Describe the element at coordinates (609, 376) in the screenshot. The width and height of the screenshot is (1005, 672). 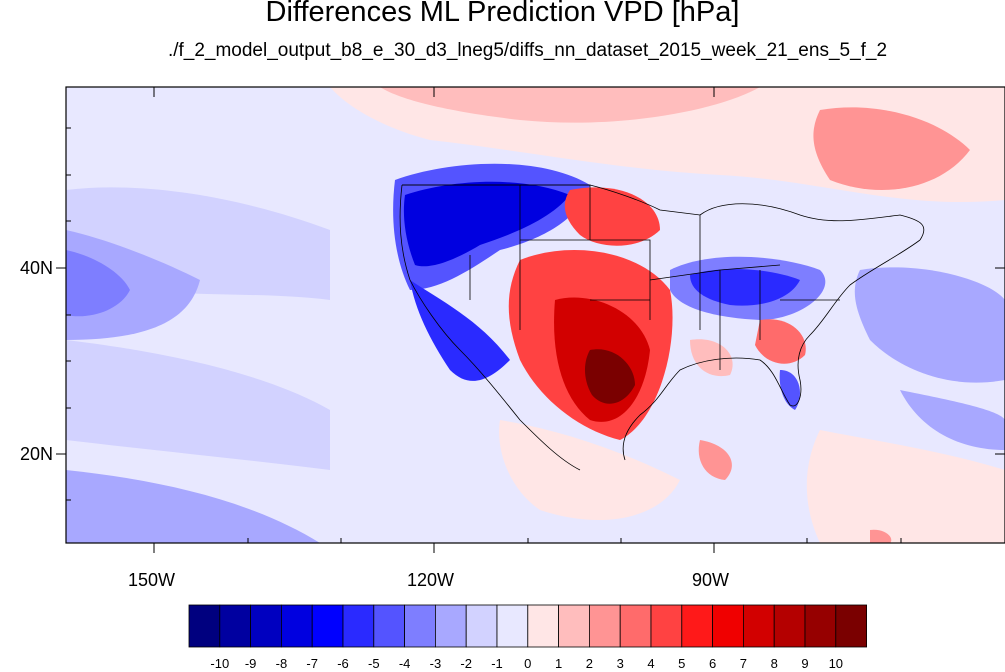
I see `texas-hot-core` at that location.